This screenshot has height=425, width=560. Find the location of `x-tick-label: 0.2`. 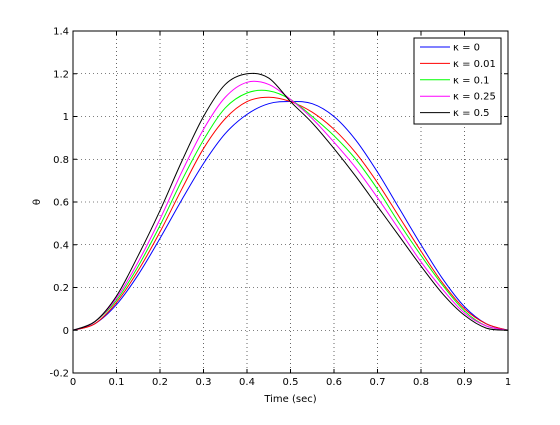

x-tick-label: 0.2 is located at coordinates (160, 382).